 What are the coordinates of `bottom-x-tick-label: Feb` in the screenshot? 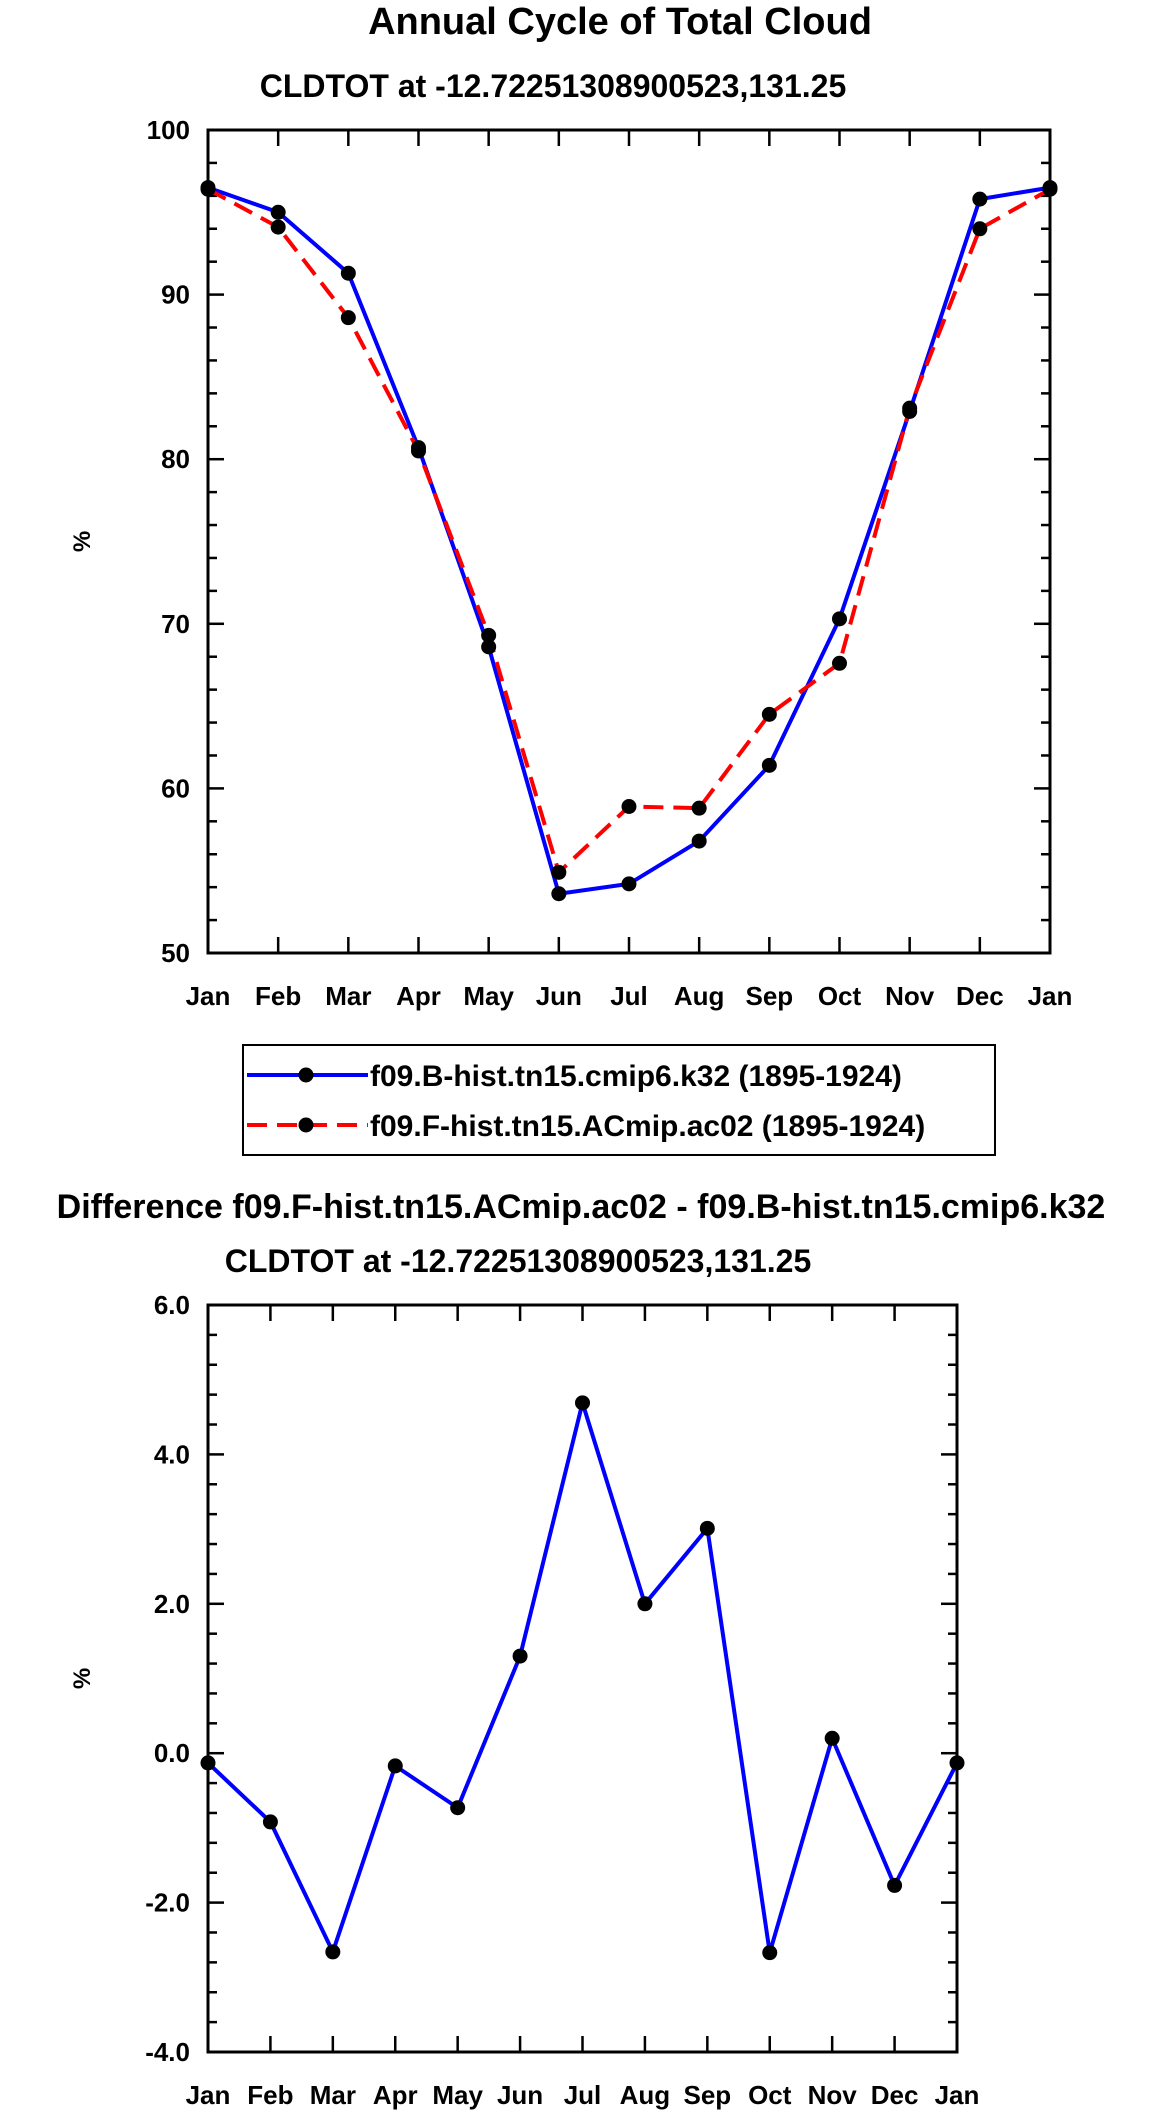 It's located at (270, 2095).